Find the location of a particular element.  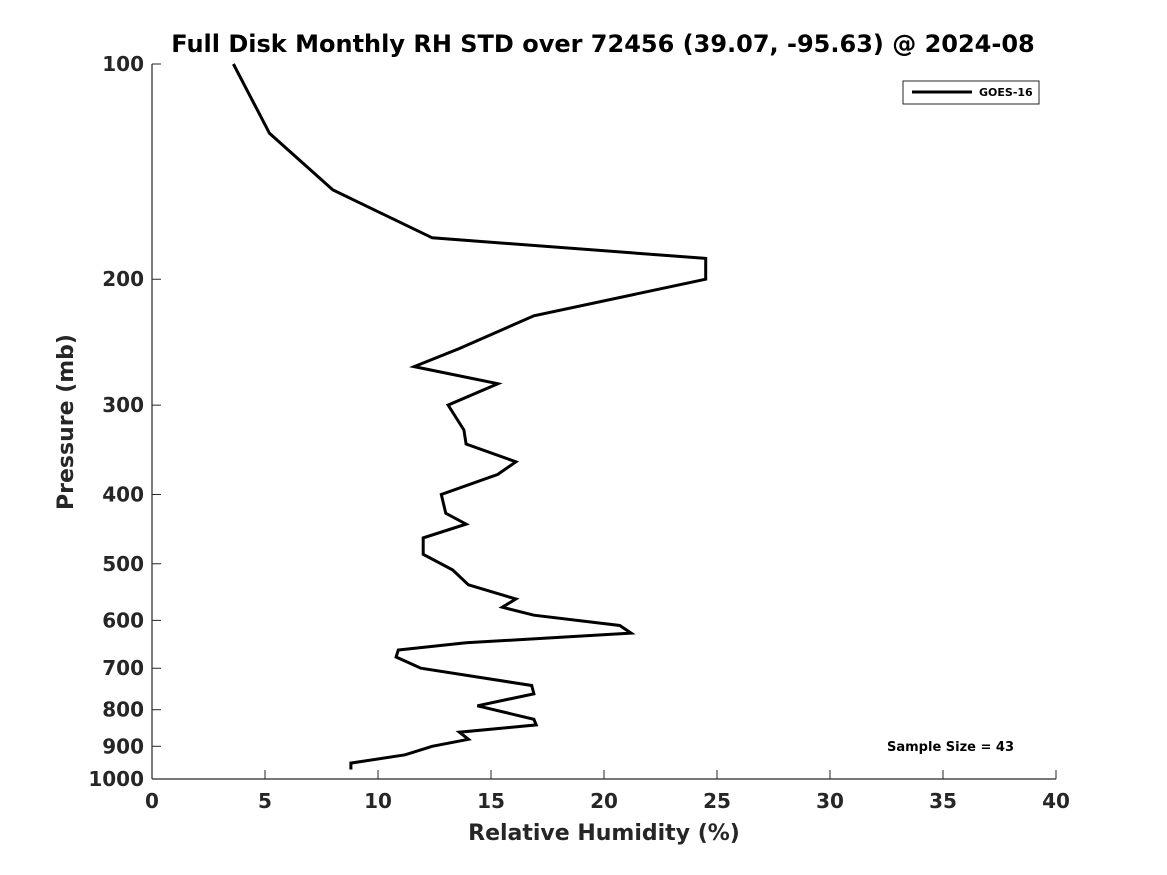

x-tick-label-10: 10 is located at coordinates (378, 801).